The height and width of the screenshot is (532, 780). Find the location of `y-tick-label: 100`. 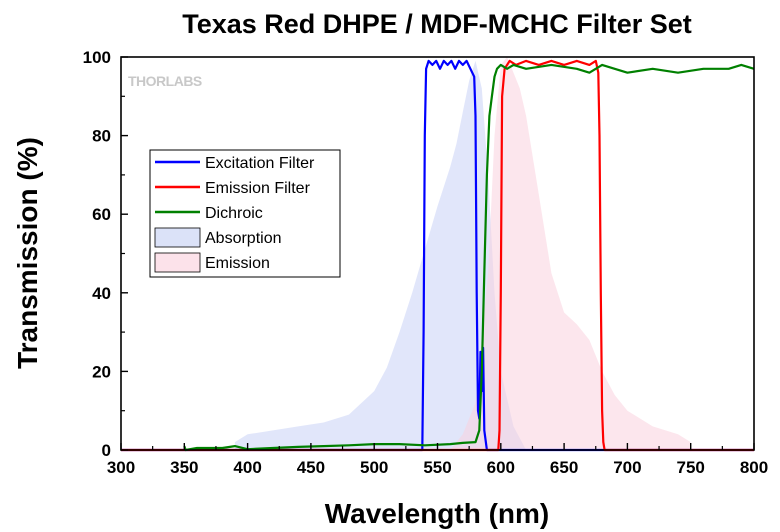

y-tick-label: 100 is located at coordinates (97, 57).